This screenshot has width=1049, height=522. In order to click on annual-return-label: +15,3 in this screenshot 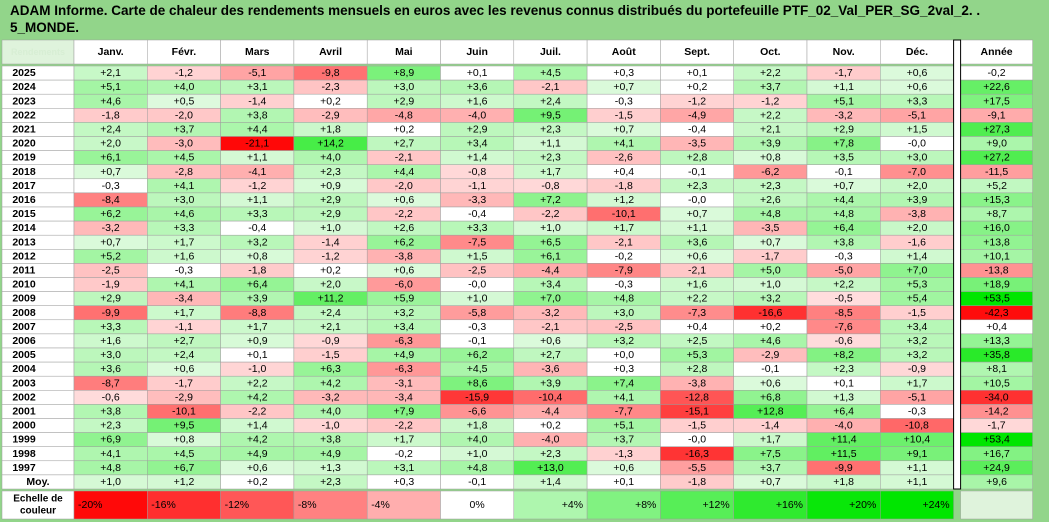, I will do `click(996, 200)`.